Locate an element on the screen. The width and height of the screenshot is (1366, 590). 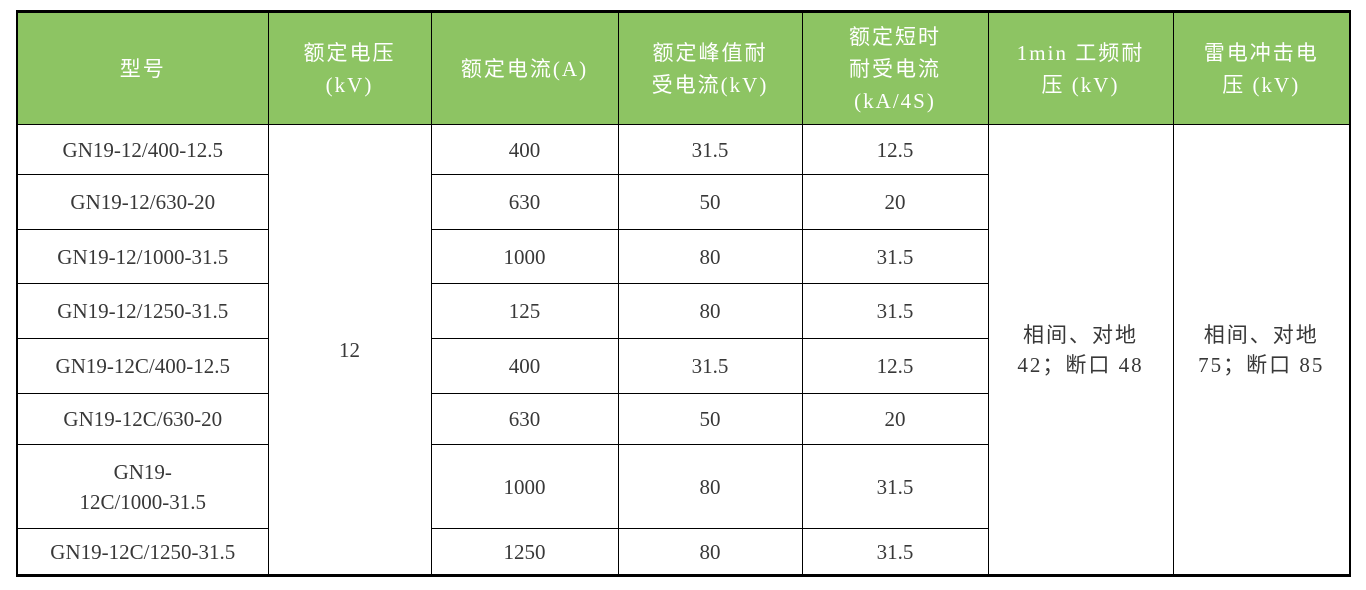
cell-current: 1250 is located at coordinates (524, 552).